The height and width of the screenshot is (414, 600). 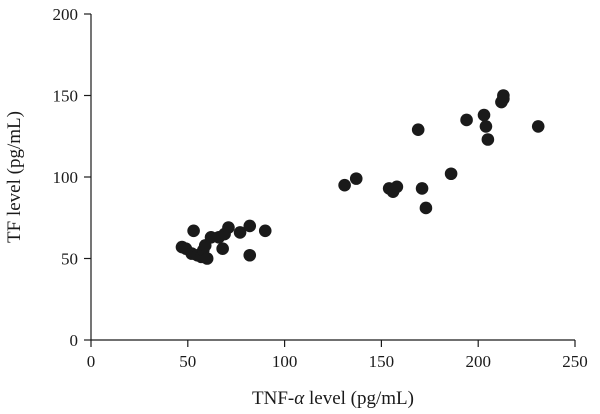 What do you see at coordinates (91, 361) in the screenshot?
I see `x-tick-label: 0` at bounding box center [91, 361].